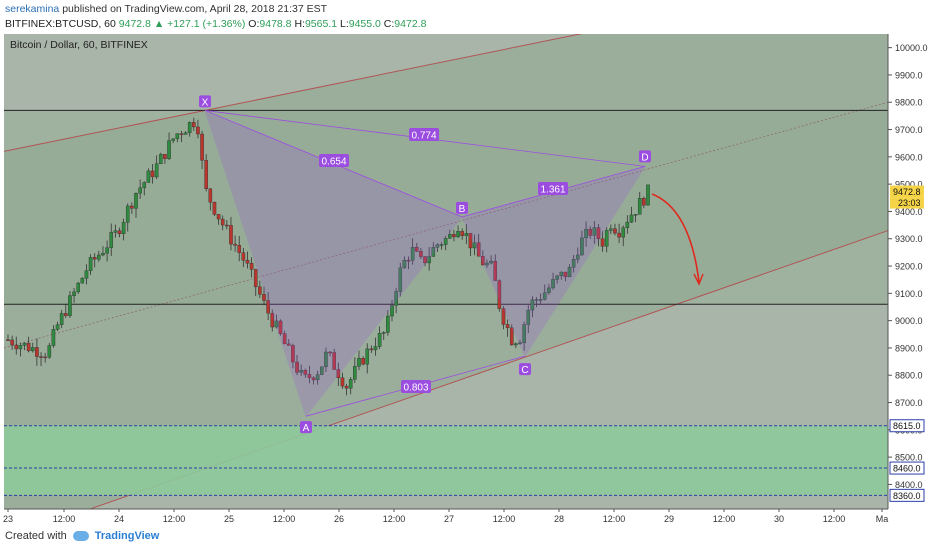  Describe the element at coordinates (127, 536) in the screenshot. I see `tradingview-brand: TradingView` at that location.